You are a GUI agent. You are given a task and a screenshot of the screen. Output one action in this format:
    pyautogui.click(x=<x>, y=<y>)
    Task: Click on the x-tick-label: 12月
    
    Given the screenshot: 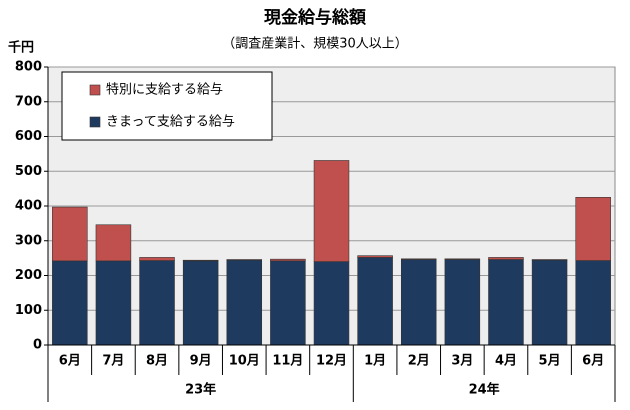 What is the action you would take?
    pyautogui.click(x=331, y=361)
    